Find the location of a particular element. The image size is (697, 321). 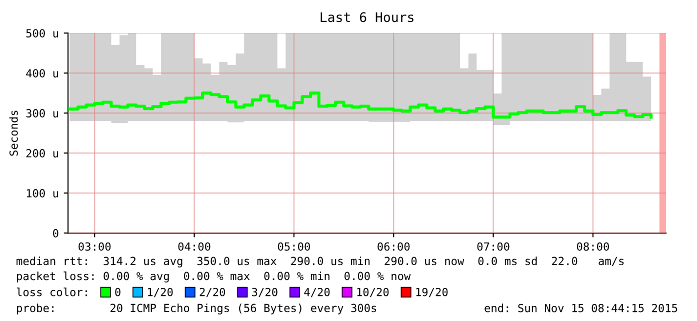

x-tick-label: 07:00 is located at coordinates (493, 246).